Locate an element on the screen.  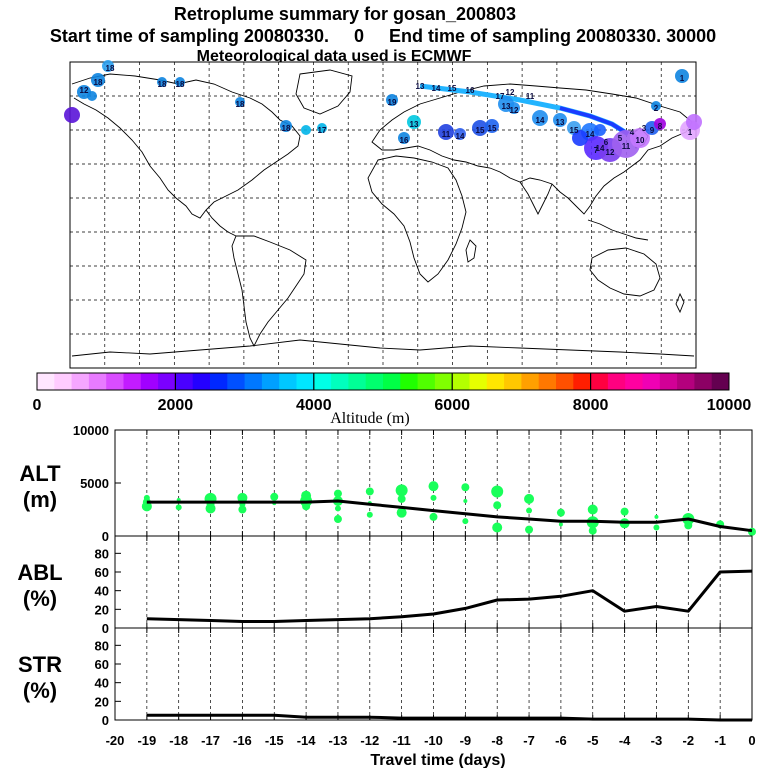
x-tick-label: -4 is located at coordinates (625, 740).